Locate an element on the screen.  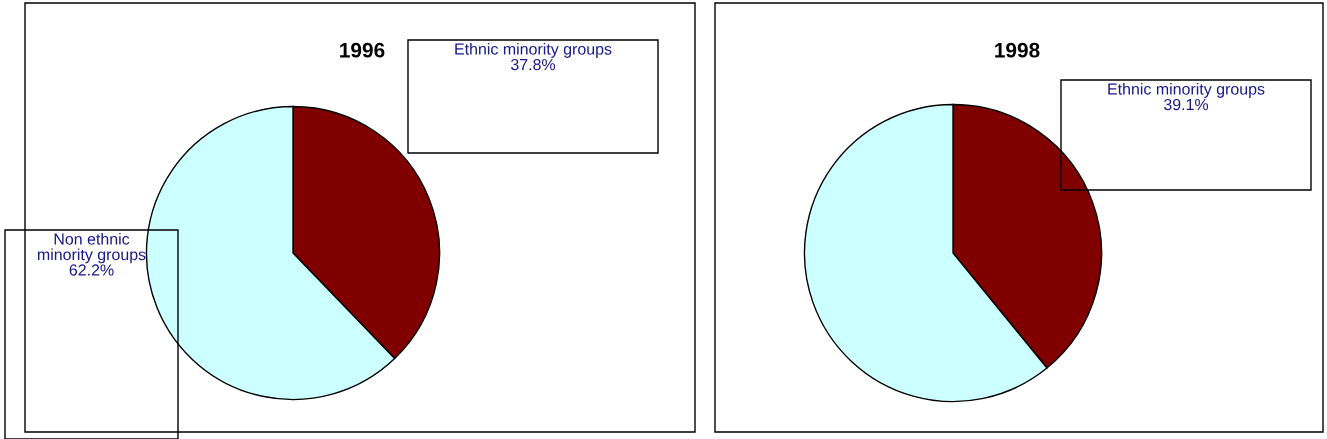
data-label: 62.2% is located at coordinates (91, 270).